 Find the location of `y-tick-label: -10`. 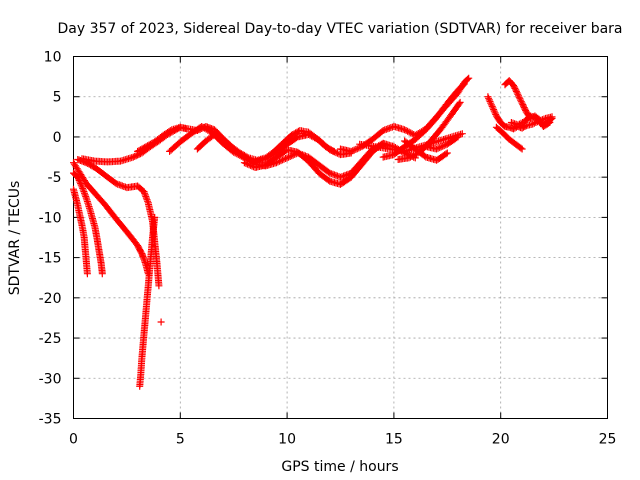

y-tick-label: -10 is located at coordinates (50, 218).